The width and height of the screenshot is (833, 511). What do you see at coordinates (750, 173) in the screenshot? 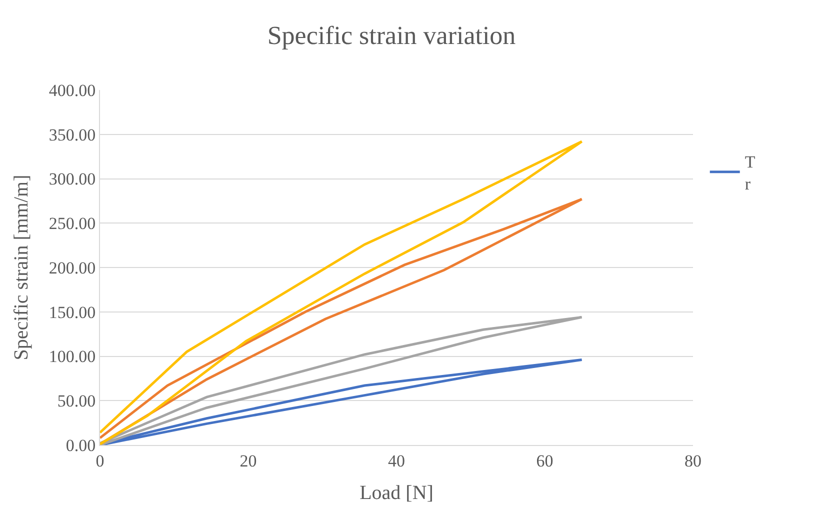
I see `legend-label: T r` at bounding box center [750, 173].